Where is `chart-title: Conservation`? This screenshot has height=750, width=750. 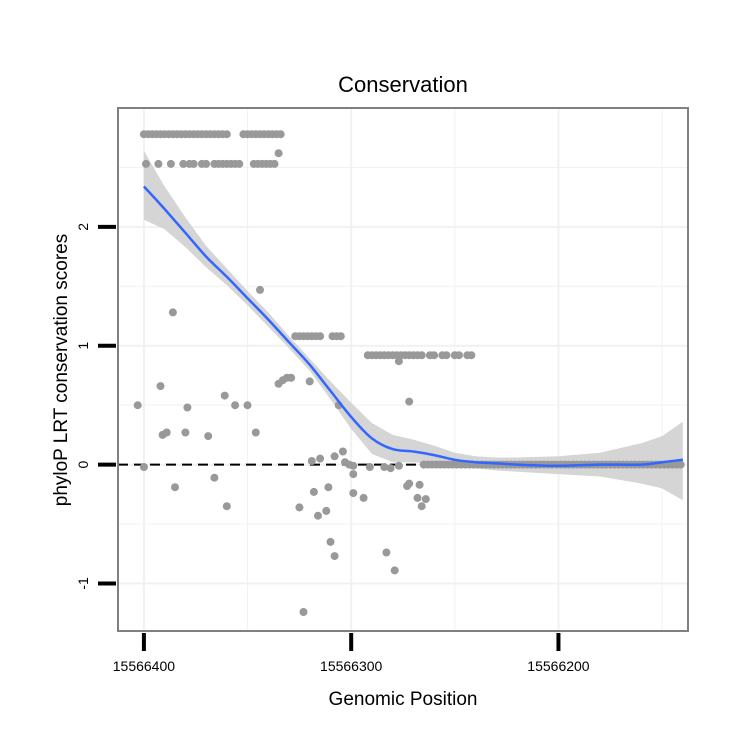 chart-title: Conservation is located at coordinates (403, 84).